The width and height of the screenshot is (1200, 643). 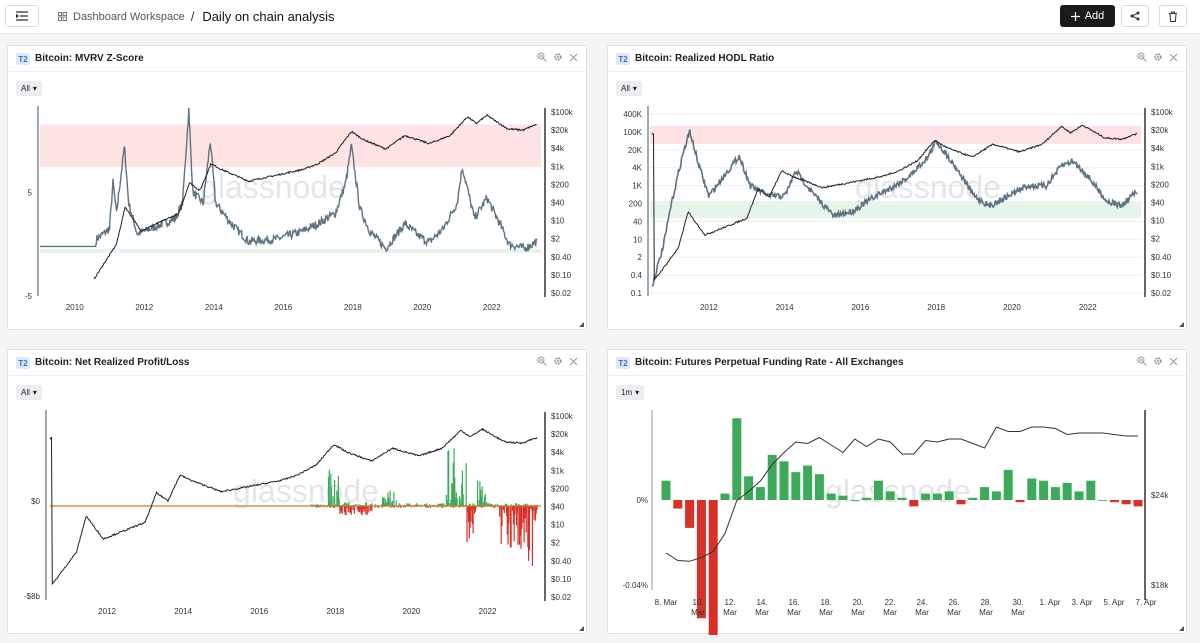 I want to click on left-axis-tick: $0, so click(x=35, y=501).